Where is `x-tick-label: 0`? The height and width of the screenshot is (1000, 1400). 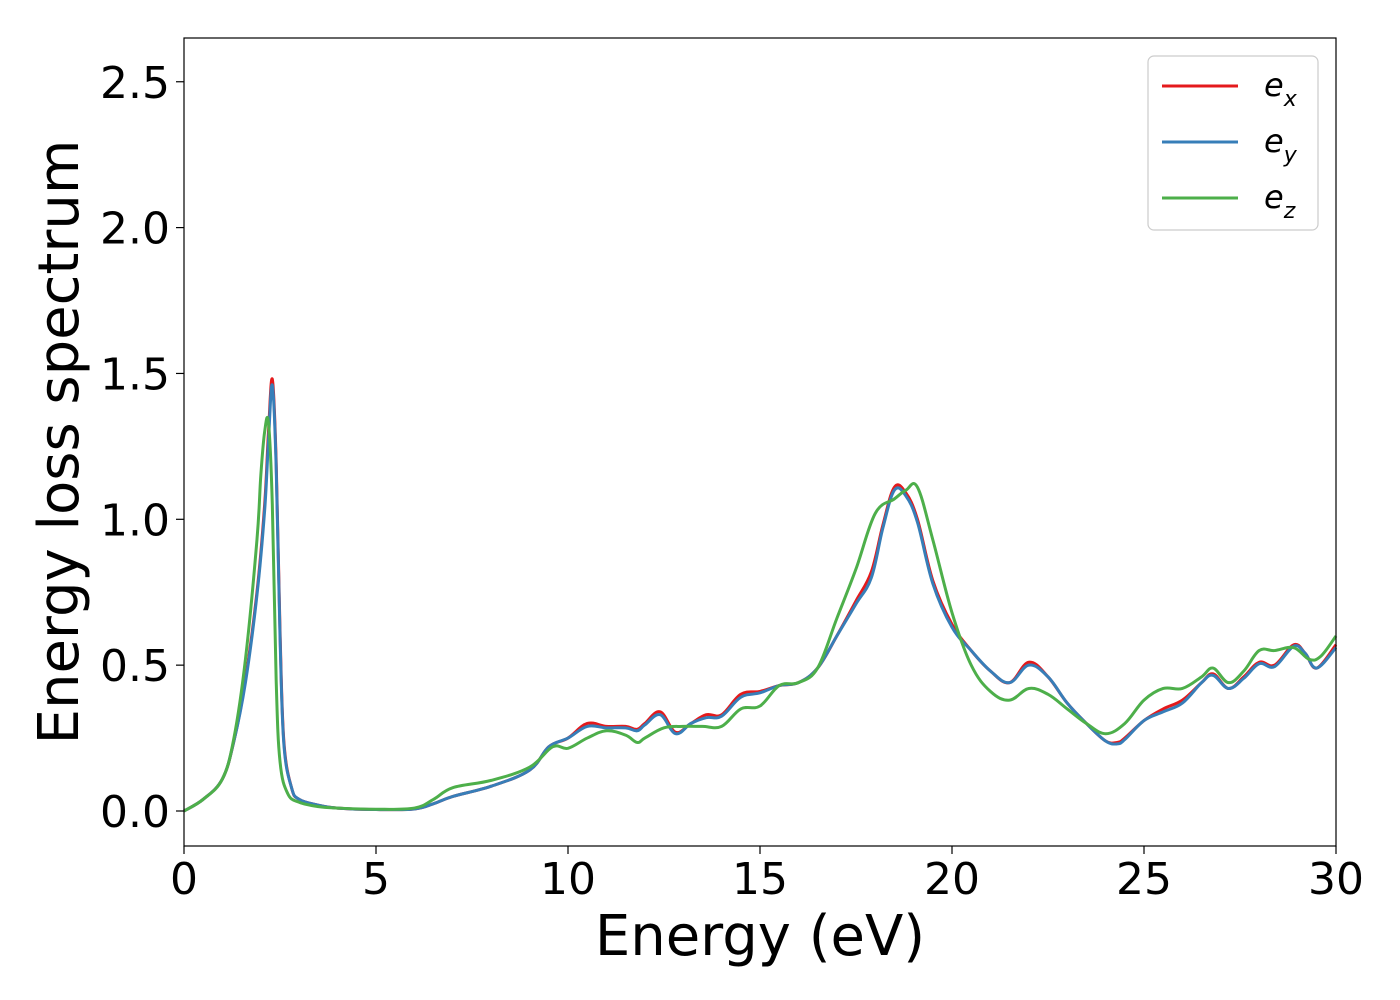
x-tick-label: 0 is located at coordinates (184, 879).